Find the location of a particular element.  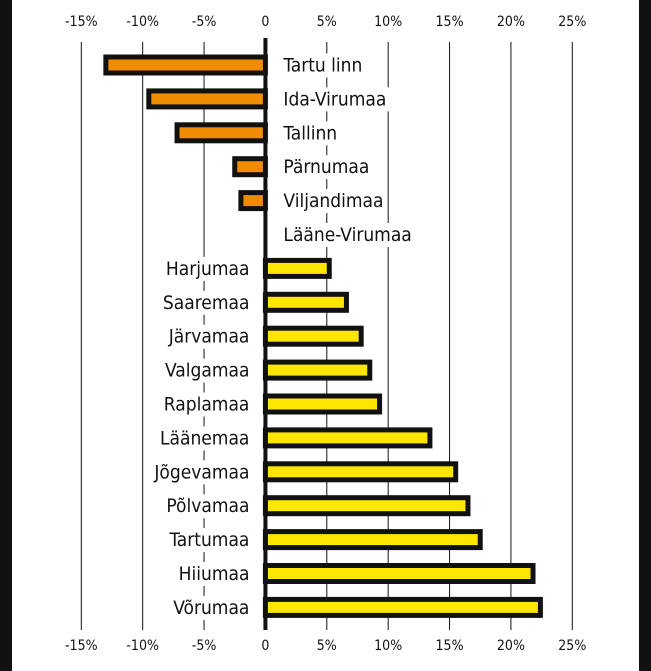

category-label: Tartu linn is located at coordinates (322, 66).